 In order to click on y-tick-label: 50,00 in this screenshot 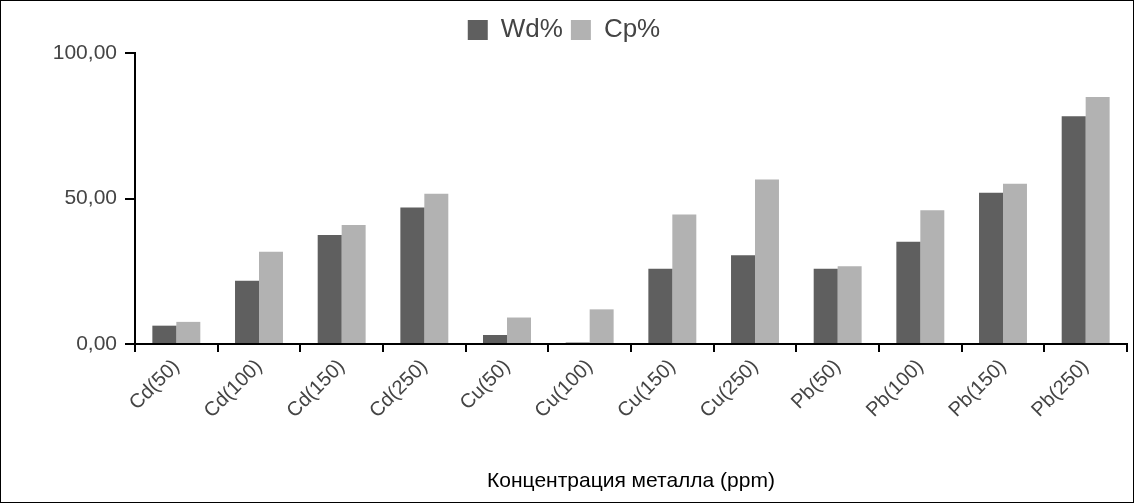, I will do `click(90, 197)`.